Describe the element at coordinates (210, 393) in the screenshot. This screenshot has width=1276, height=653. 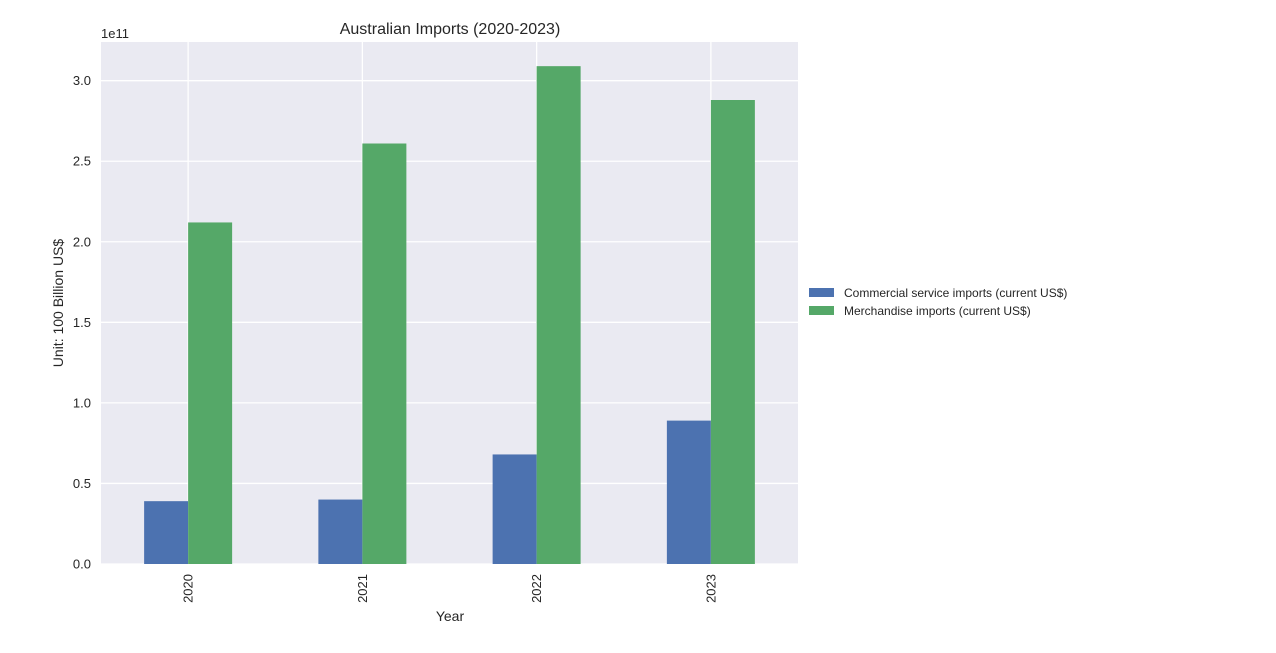
I see `bar-merchandise-2020` at that location.